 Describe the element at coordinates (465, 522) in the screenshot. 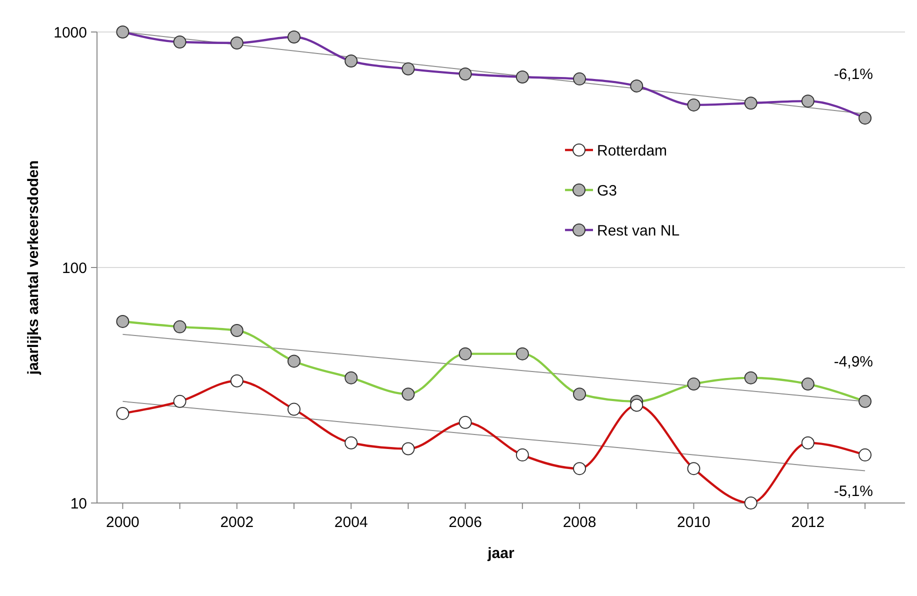

I see `x-tick-label: 2006` at that location.